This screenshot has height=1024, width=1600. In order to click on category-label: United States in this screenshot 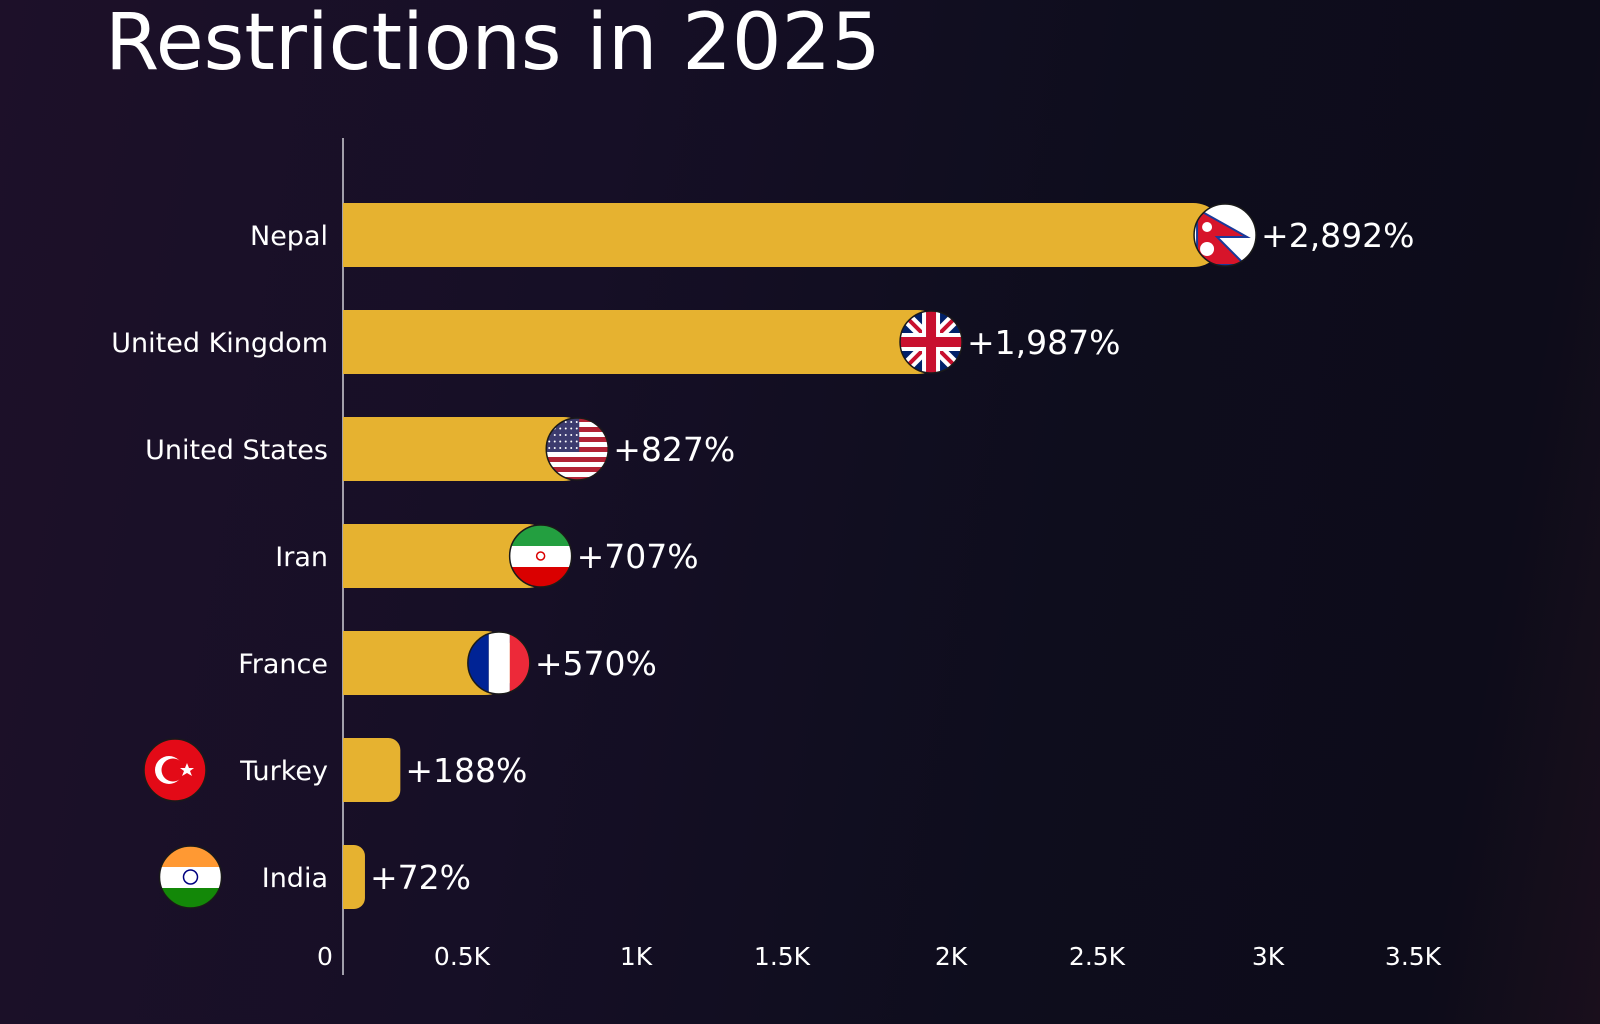, I will do `click(236, 450)`.